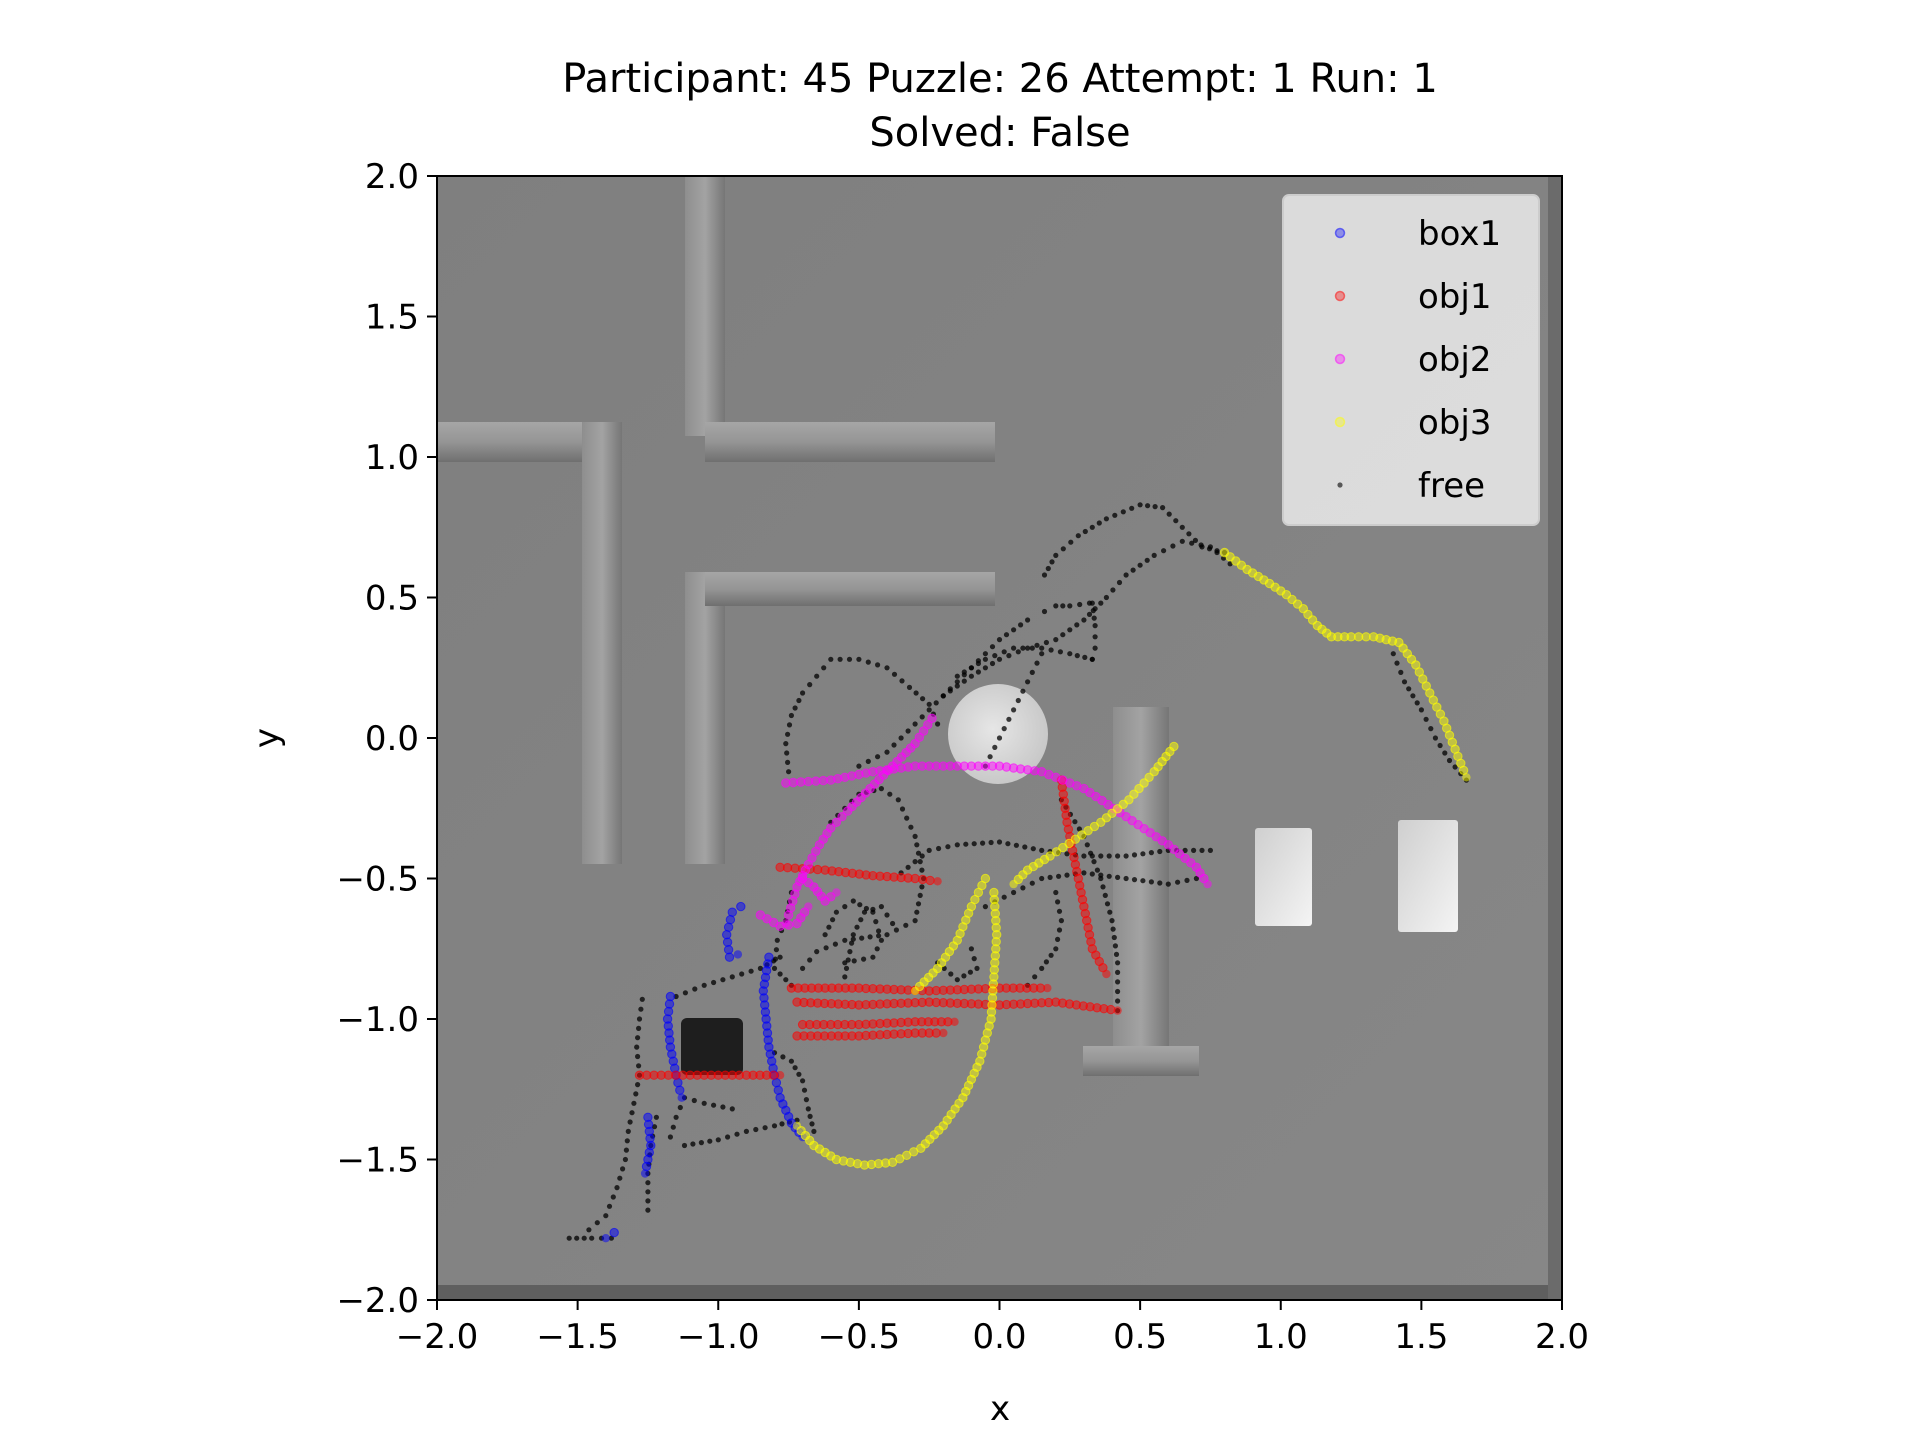 Image resolution: width=1920 pixels, height=1444 pixels. Describe the element at coordinates (712, 1046) in the screenshot. I see `dark-box` at that location.